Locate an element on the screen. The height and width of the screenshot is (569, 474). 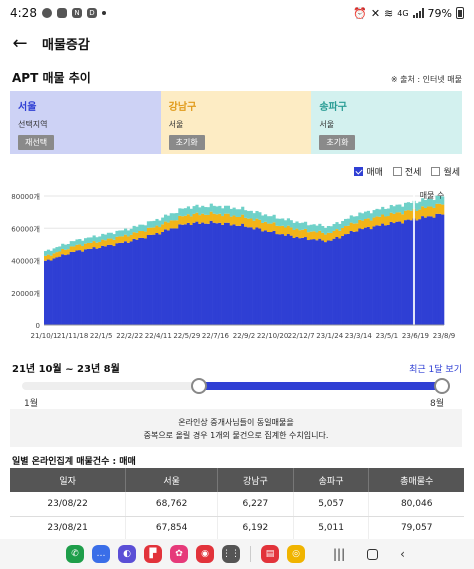
reselect-button: 재선택 is located at coordinates (36, 142).